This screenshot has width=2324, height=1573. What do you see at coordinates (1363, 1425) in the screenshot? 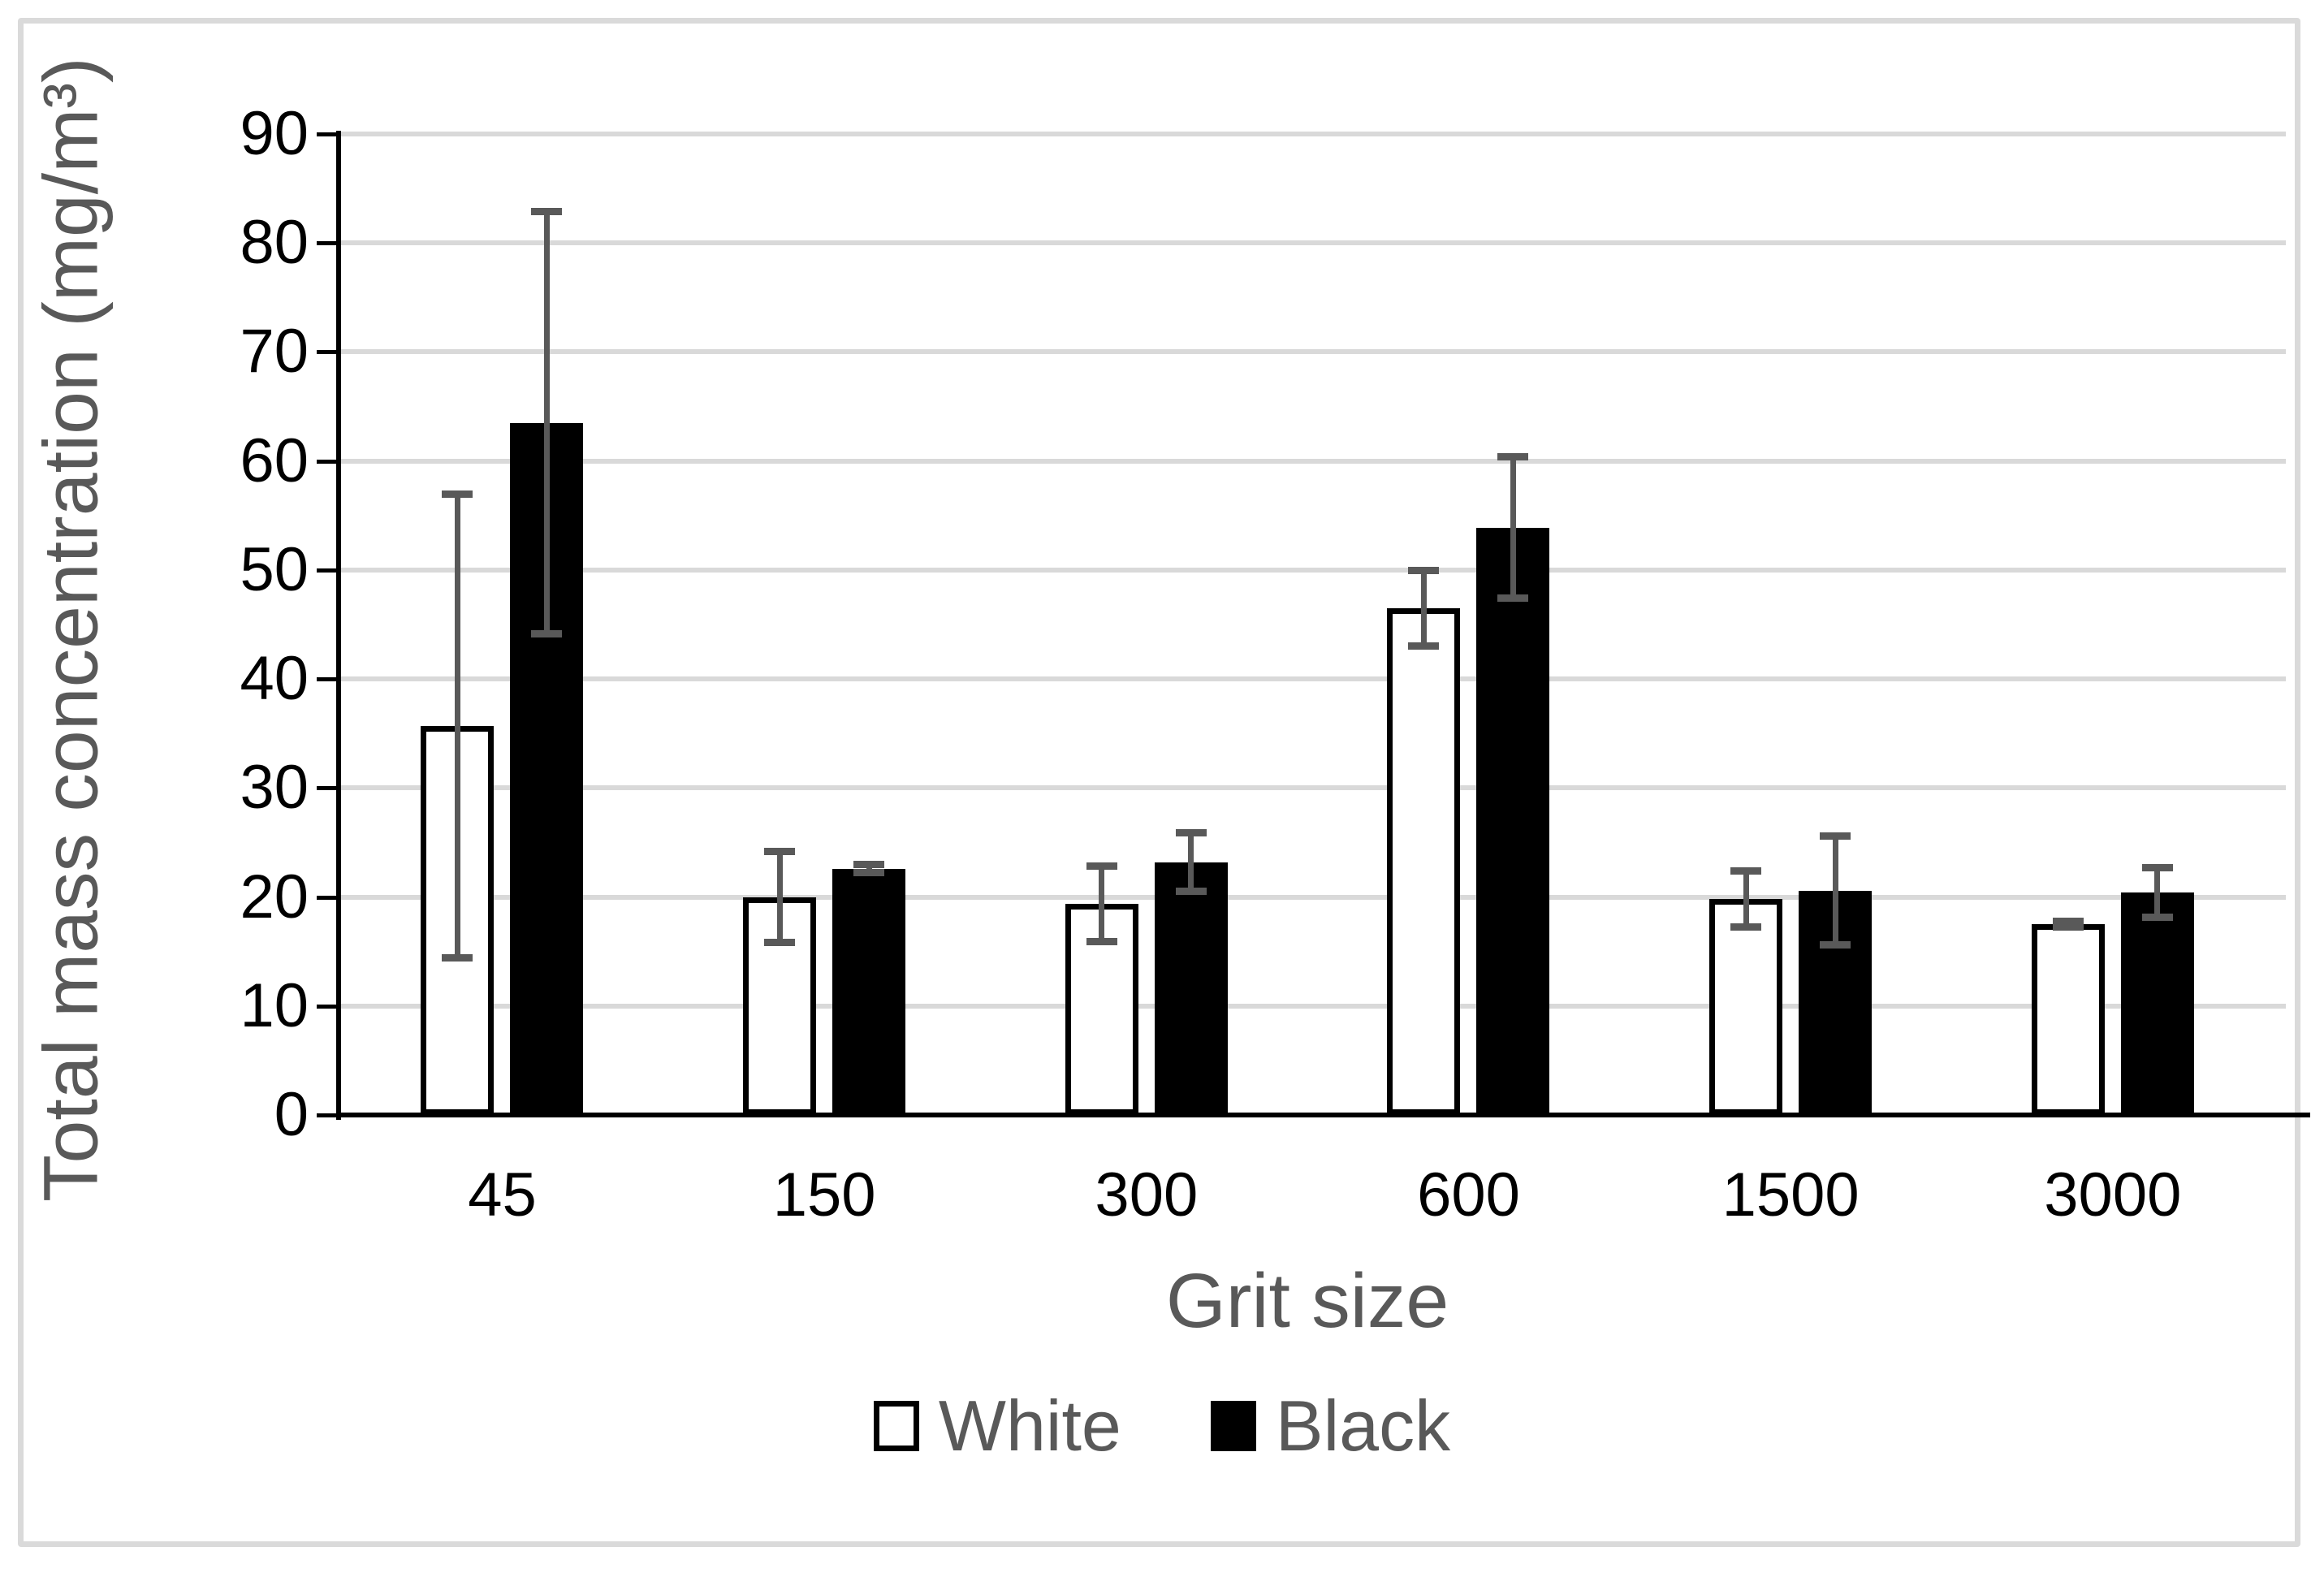
I see `legend-label-black: Black` at bounding box center [1363, 1425].